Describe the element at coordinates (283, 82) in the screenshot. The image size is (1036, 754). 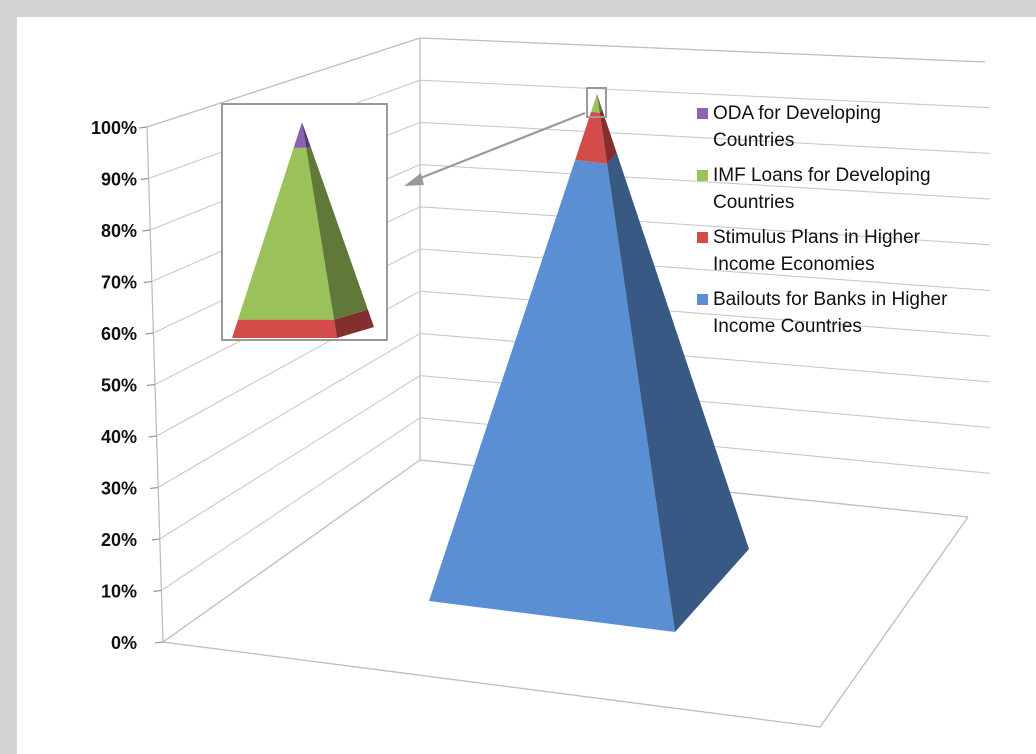
I see `wall-top-edge` at that location.